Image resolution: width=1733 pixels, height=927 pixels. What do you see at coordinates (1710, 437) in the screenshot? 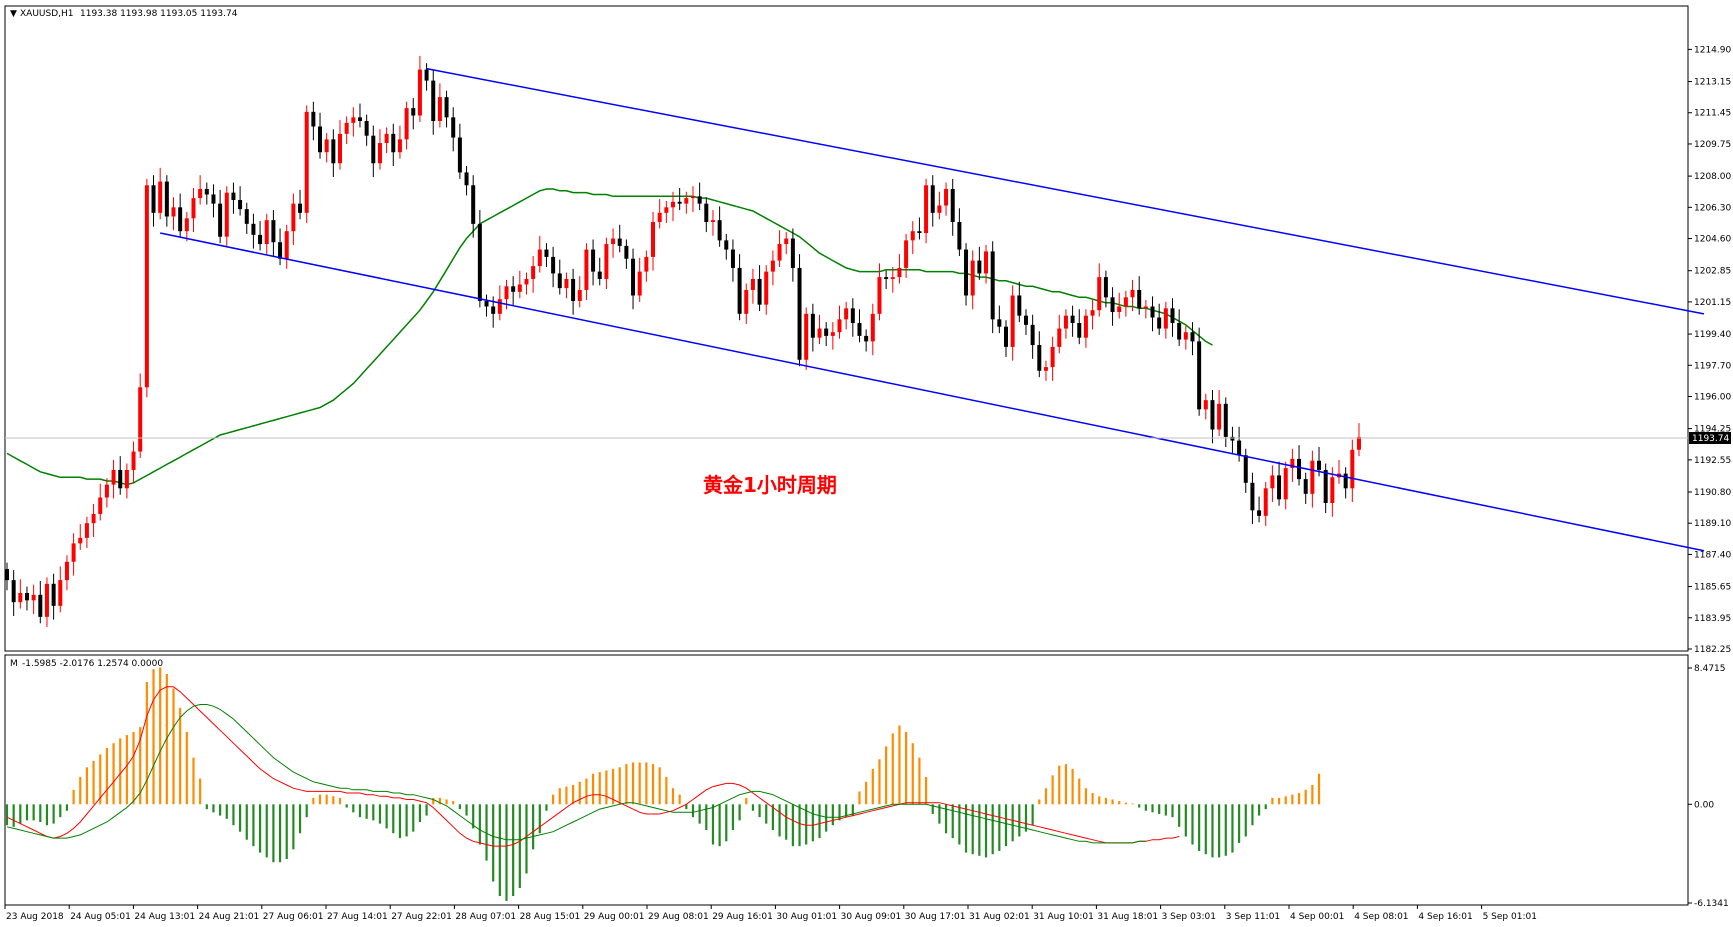
I see `current-price-tag` at bounding box center [1710, 437].